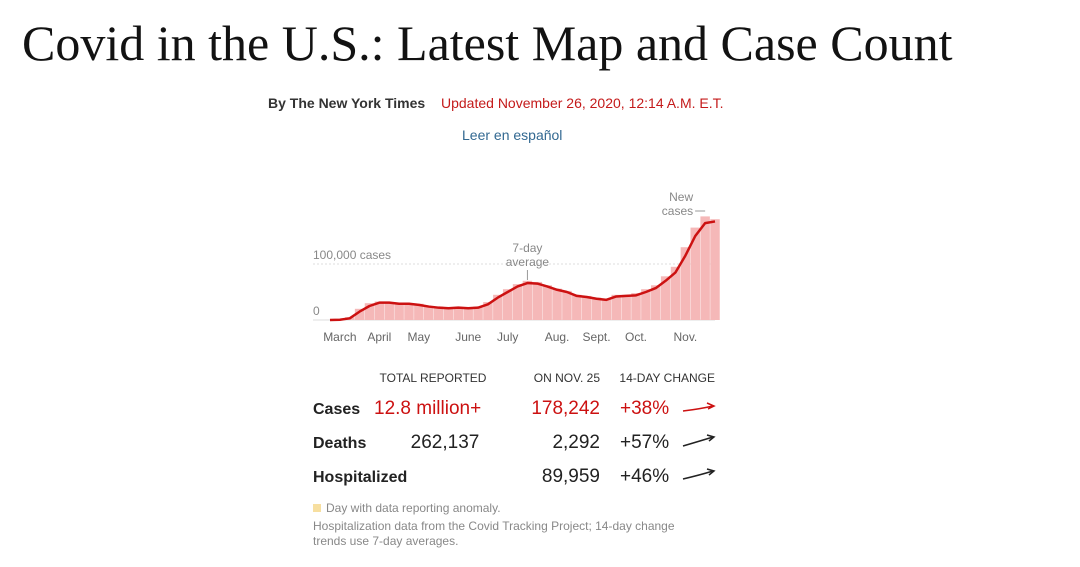  I want to click on today: 89,959, so click(571, 476).